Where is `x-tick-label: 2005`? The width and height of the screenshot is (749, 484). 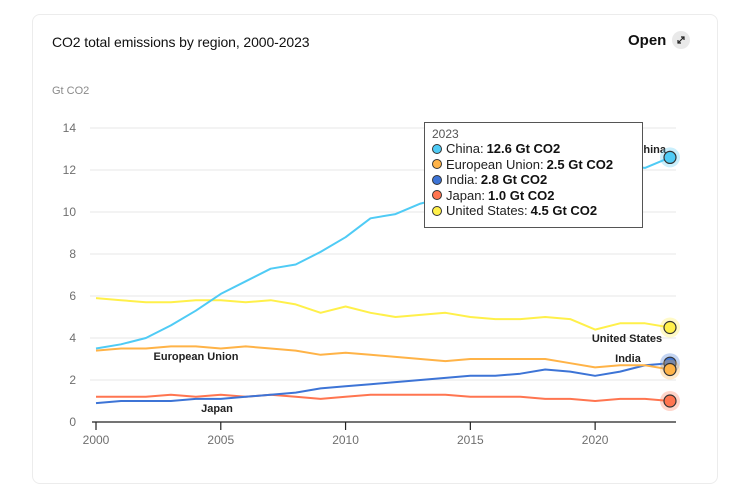
x-tick-label: 2005 is located at coordinates (220, 440).